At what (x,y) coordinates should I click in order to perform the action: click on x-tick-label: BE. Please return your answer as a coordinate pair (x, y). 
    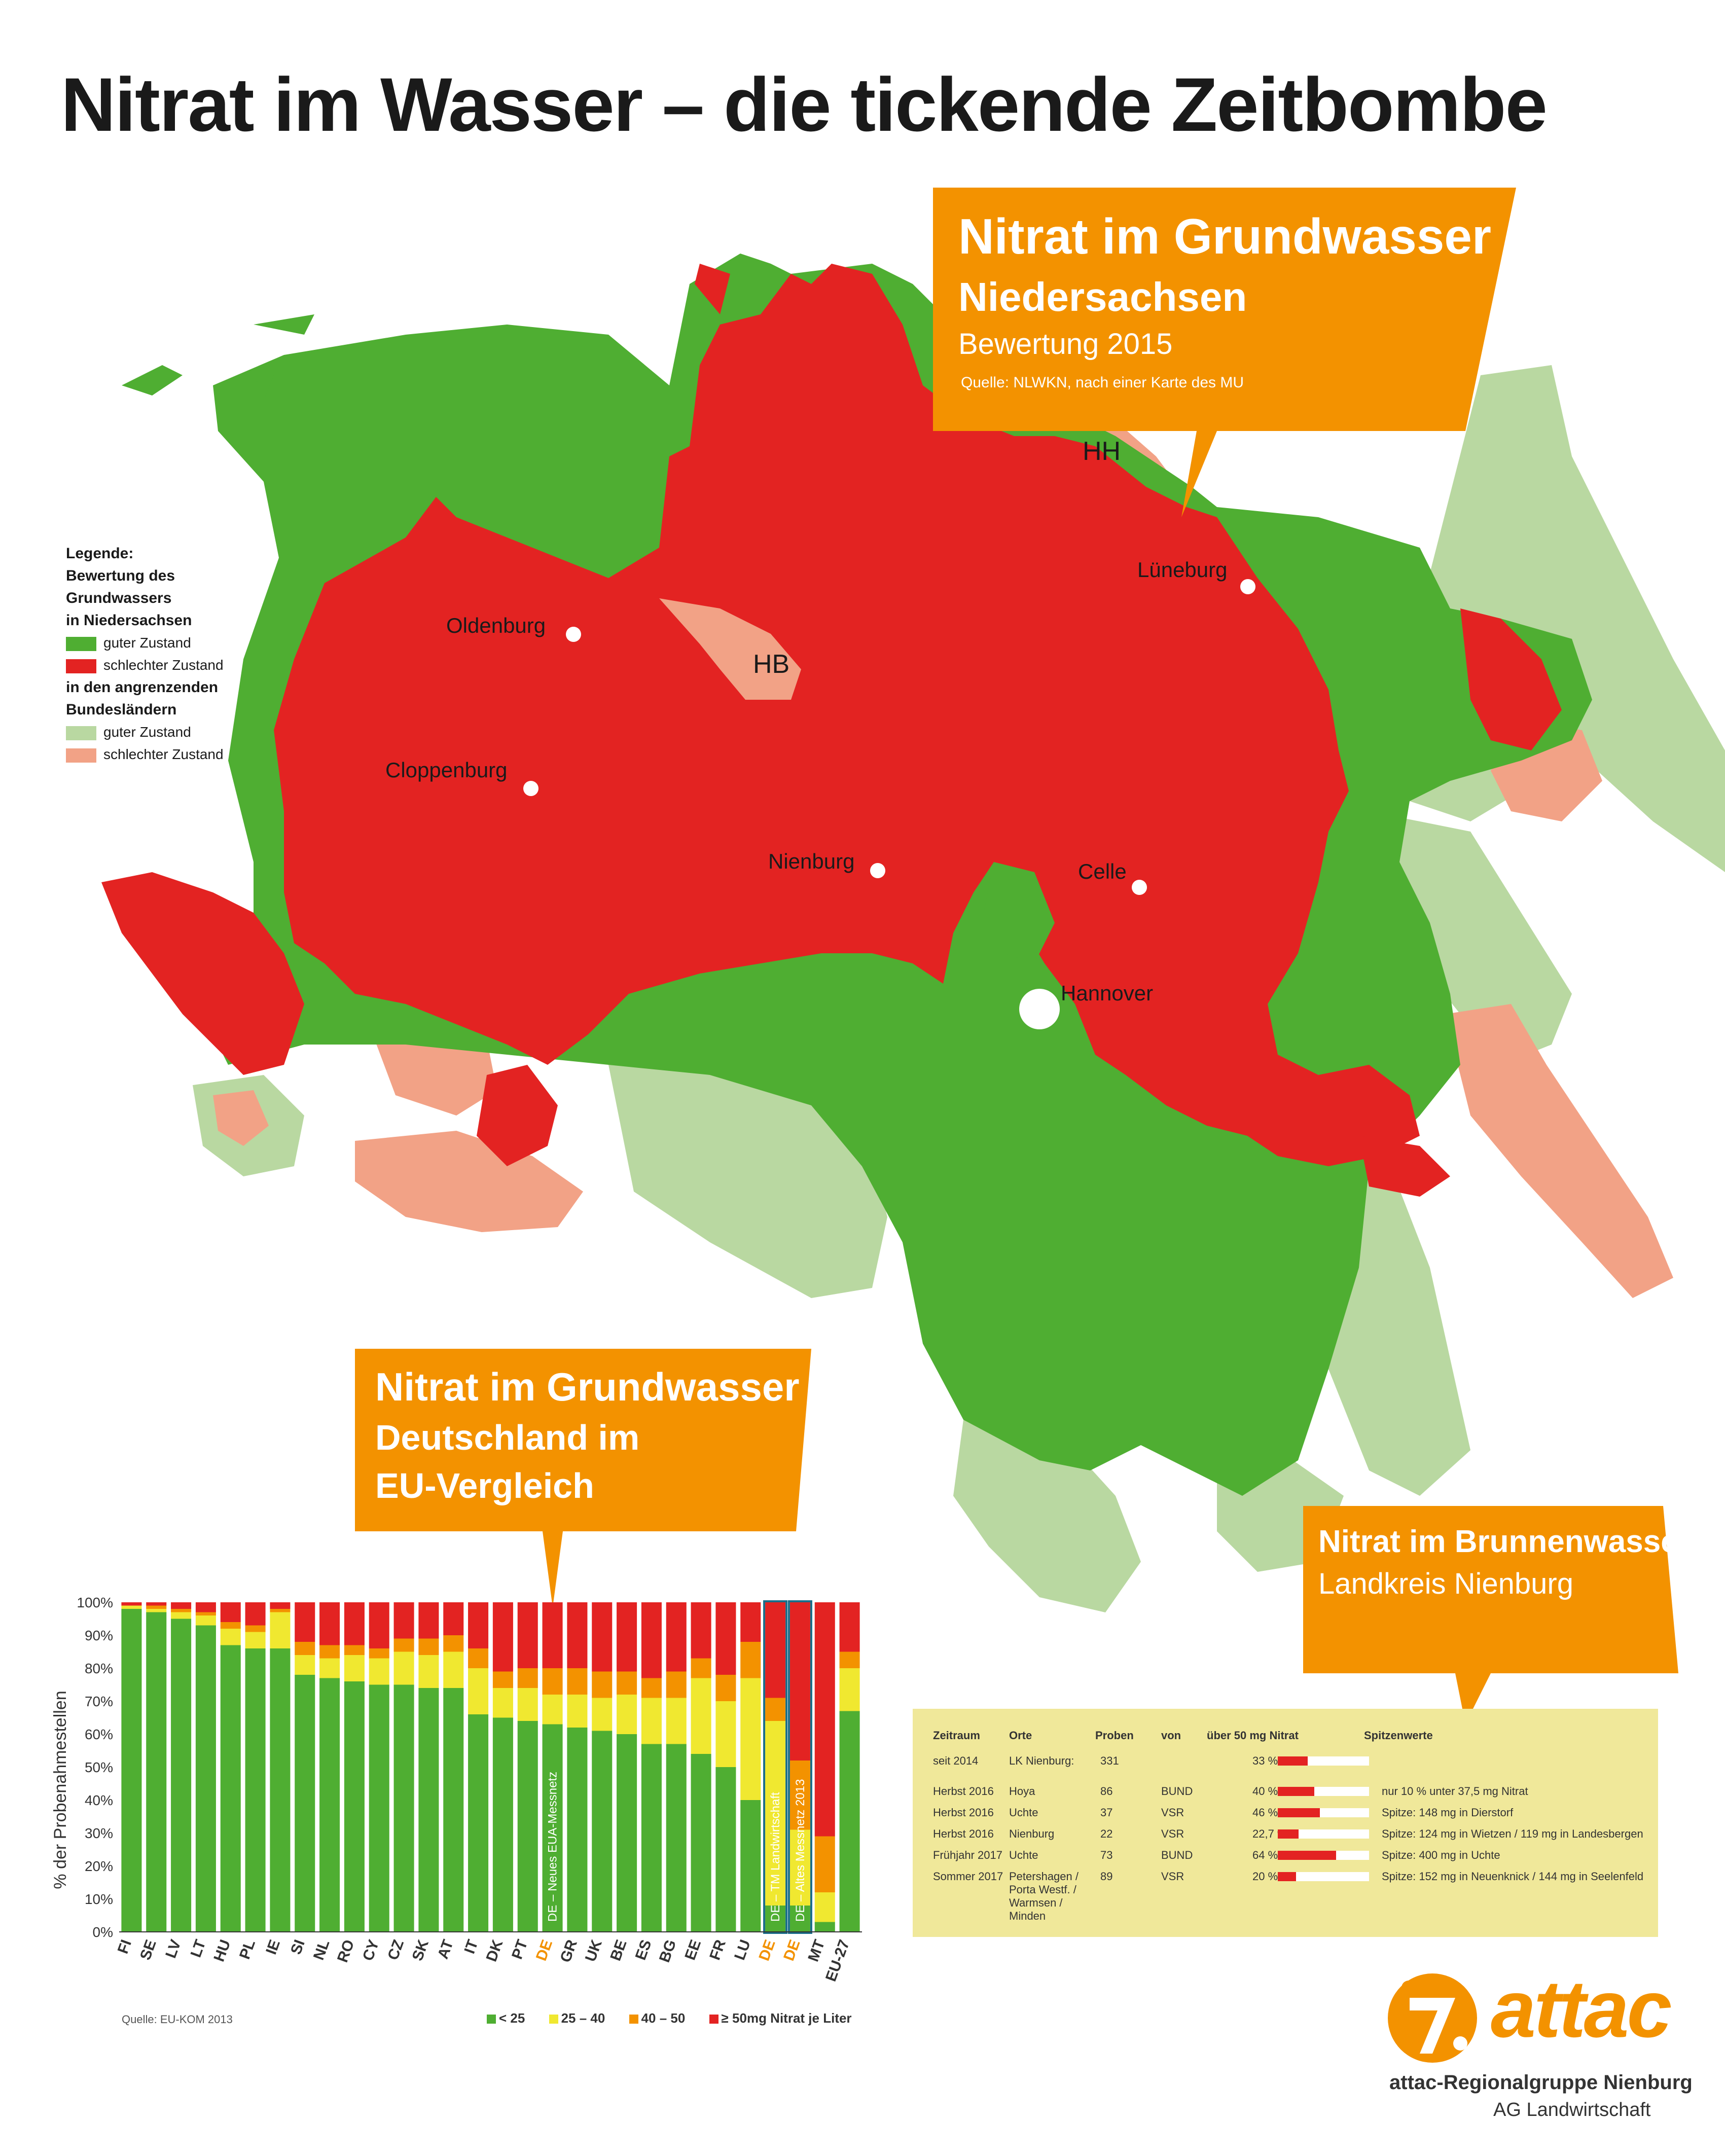
    Looking at the image, I should click on (618, 1950).